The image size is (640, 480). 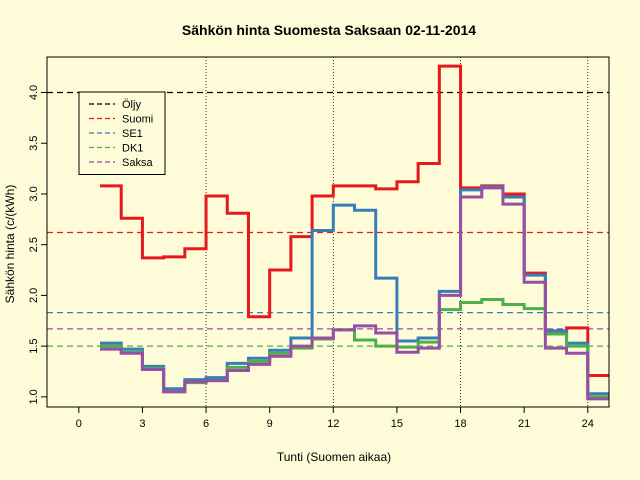 What do you see at coordinates (79, 424) in the screenshot?
I see `x-tick-label: 0` at bounding box center [79, 424].